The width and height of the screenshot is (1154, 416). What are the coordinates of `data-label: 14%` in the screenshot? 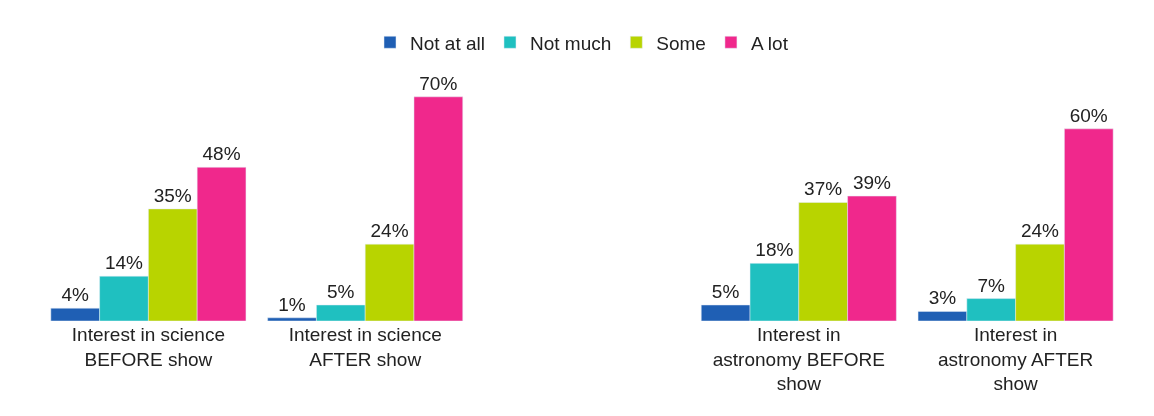 It's located at (124, 263).